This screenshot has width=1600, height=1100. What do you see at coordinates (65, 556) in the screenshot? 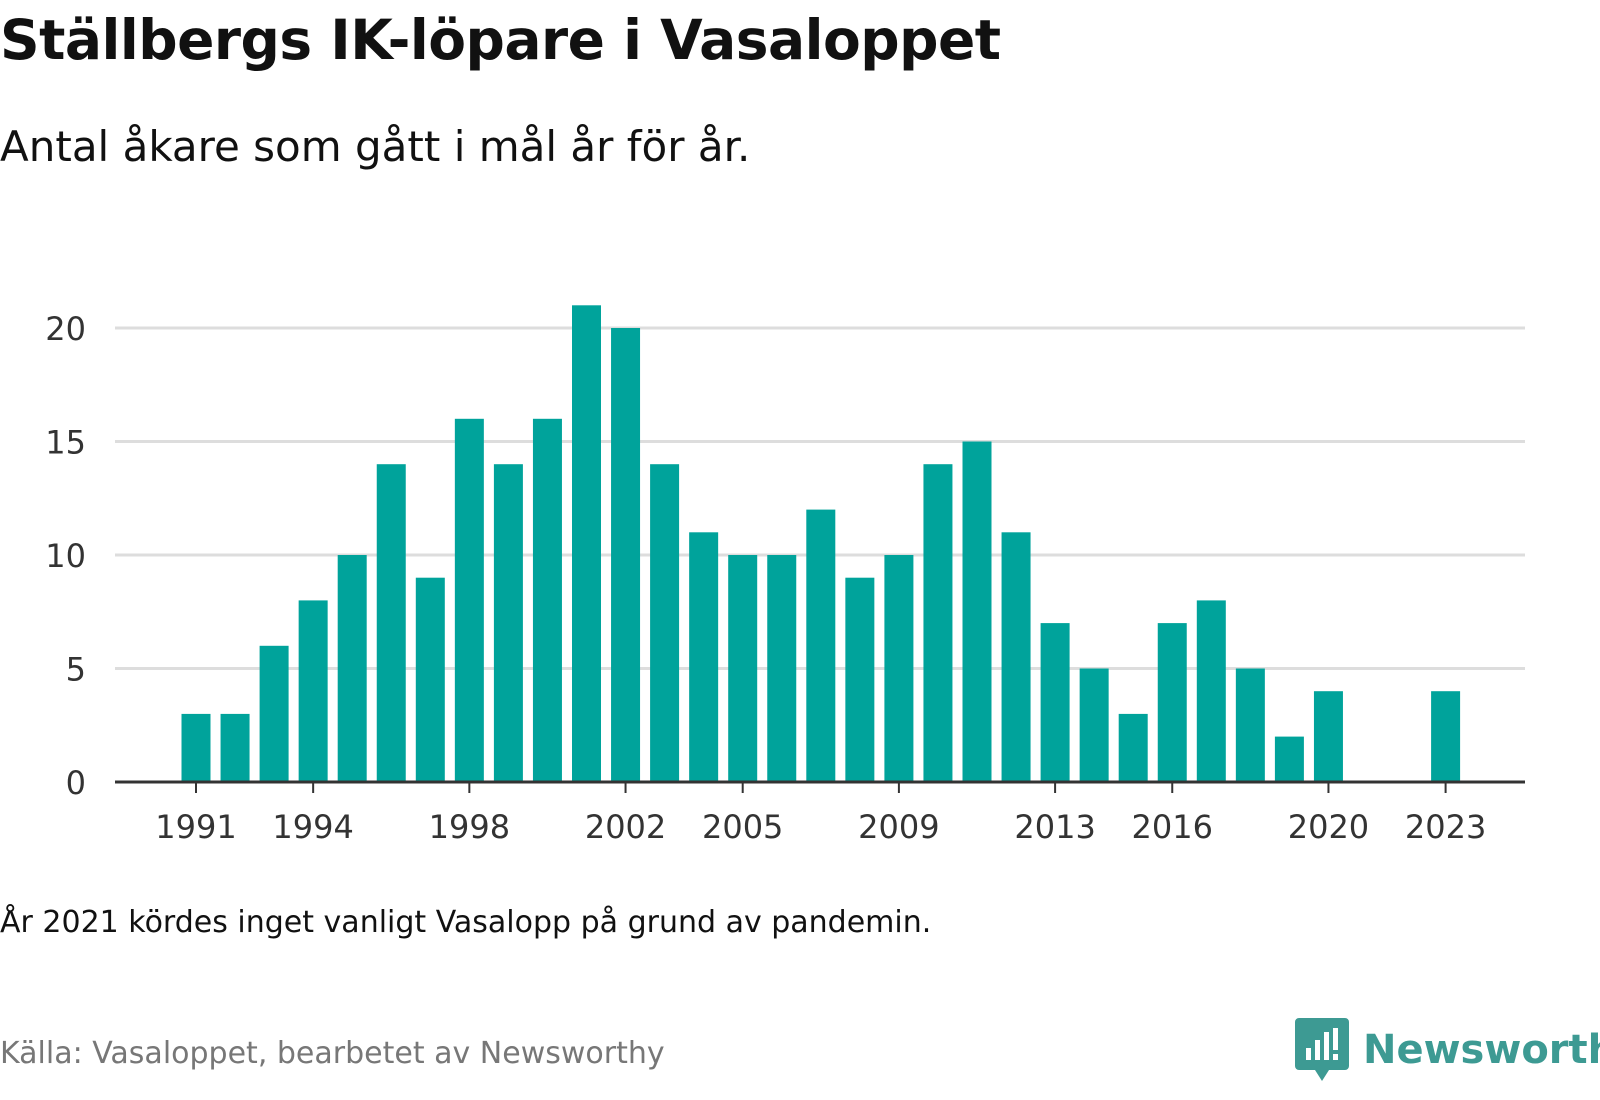
I see `y-tick-label: 10` at bounding box center [65, 556].